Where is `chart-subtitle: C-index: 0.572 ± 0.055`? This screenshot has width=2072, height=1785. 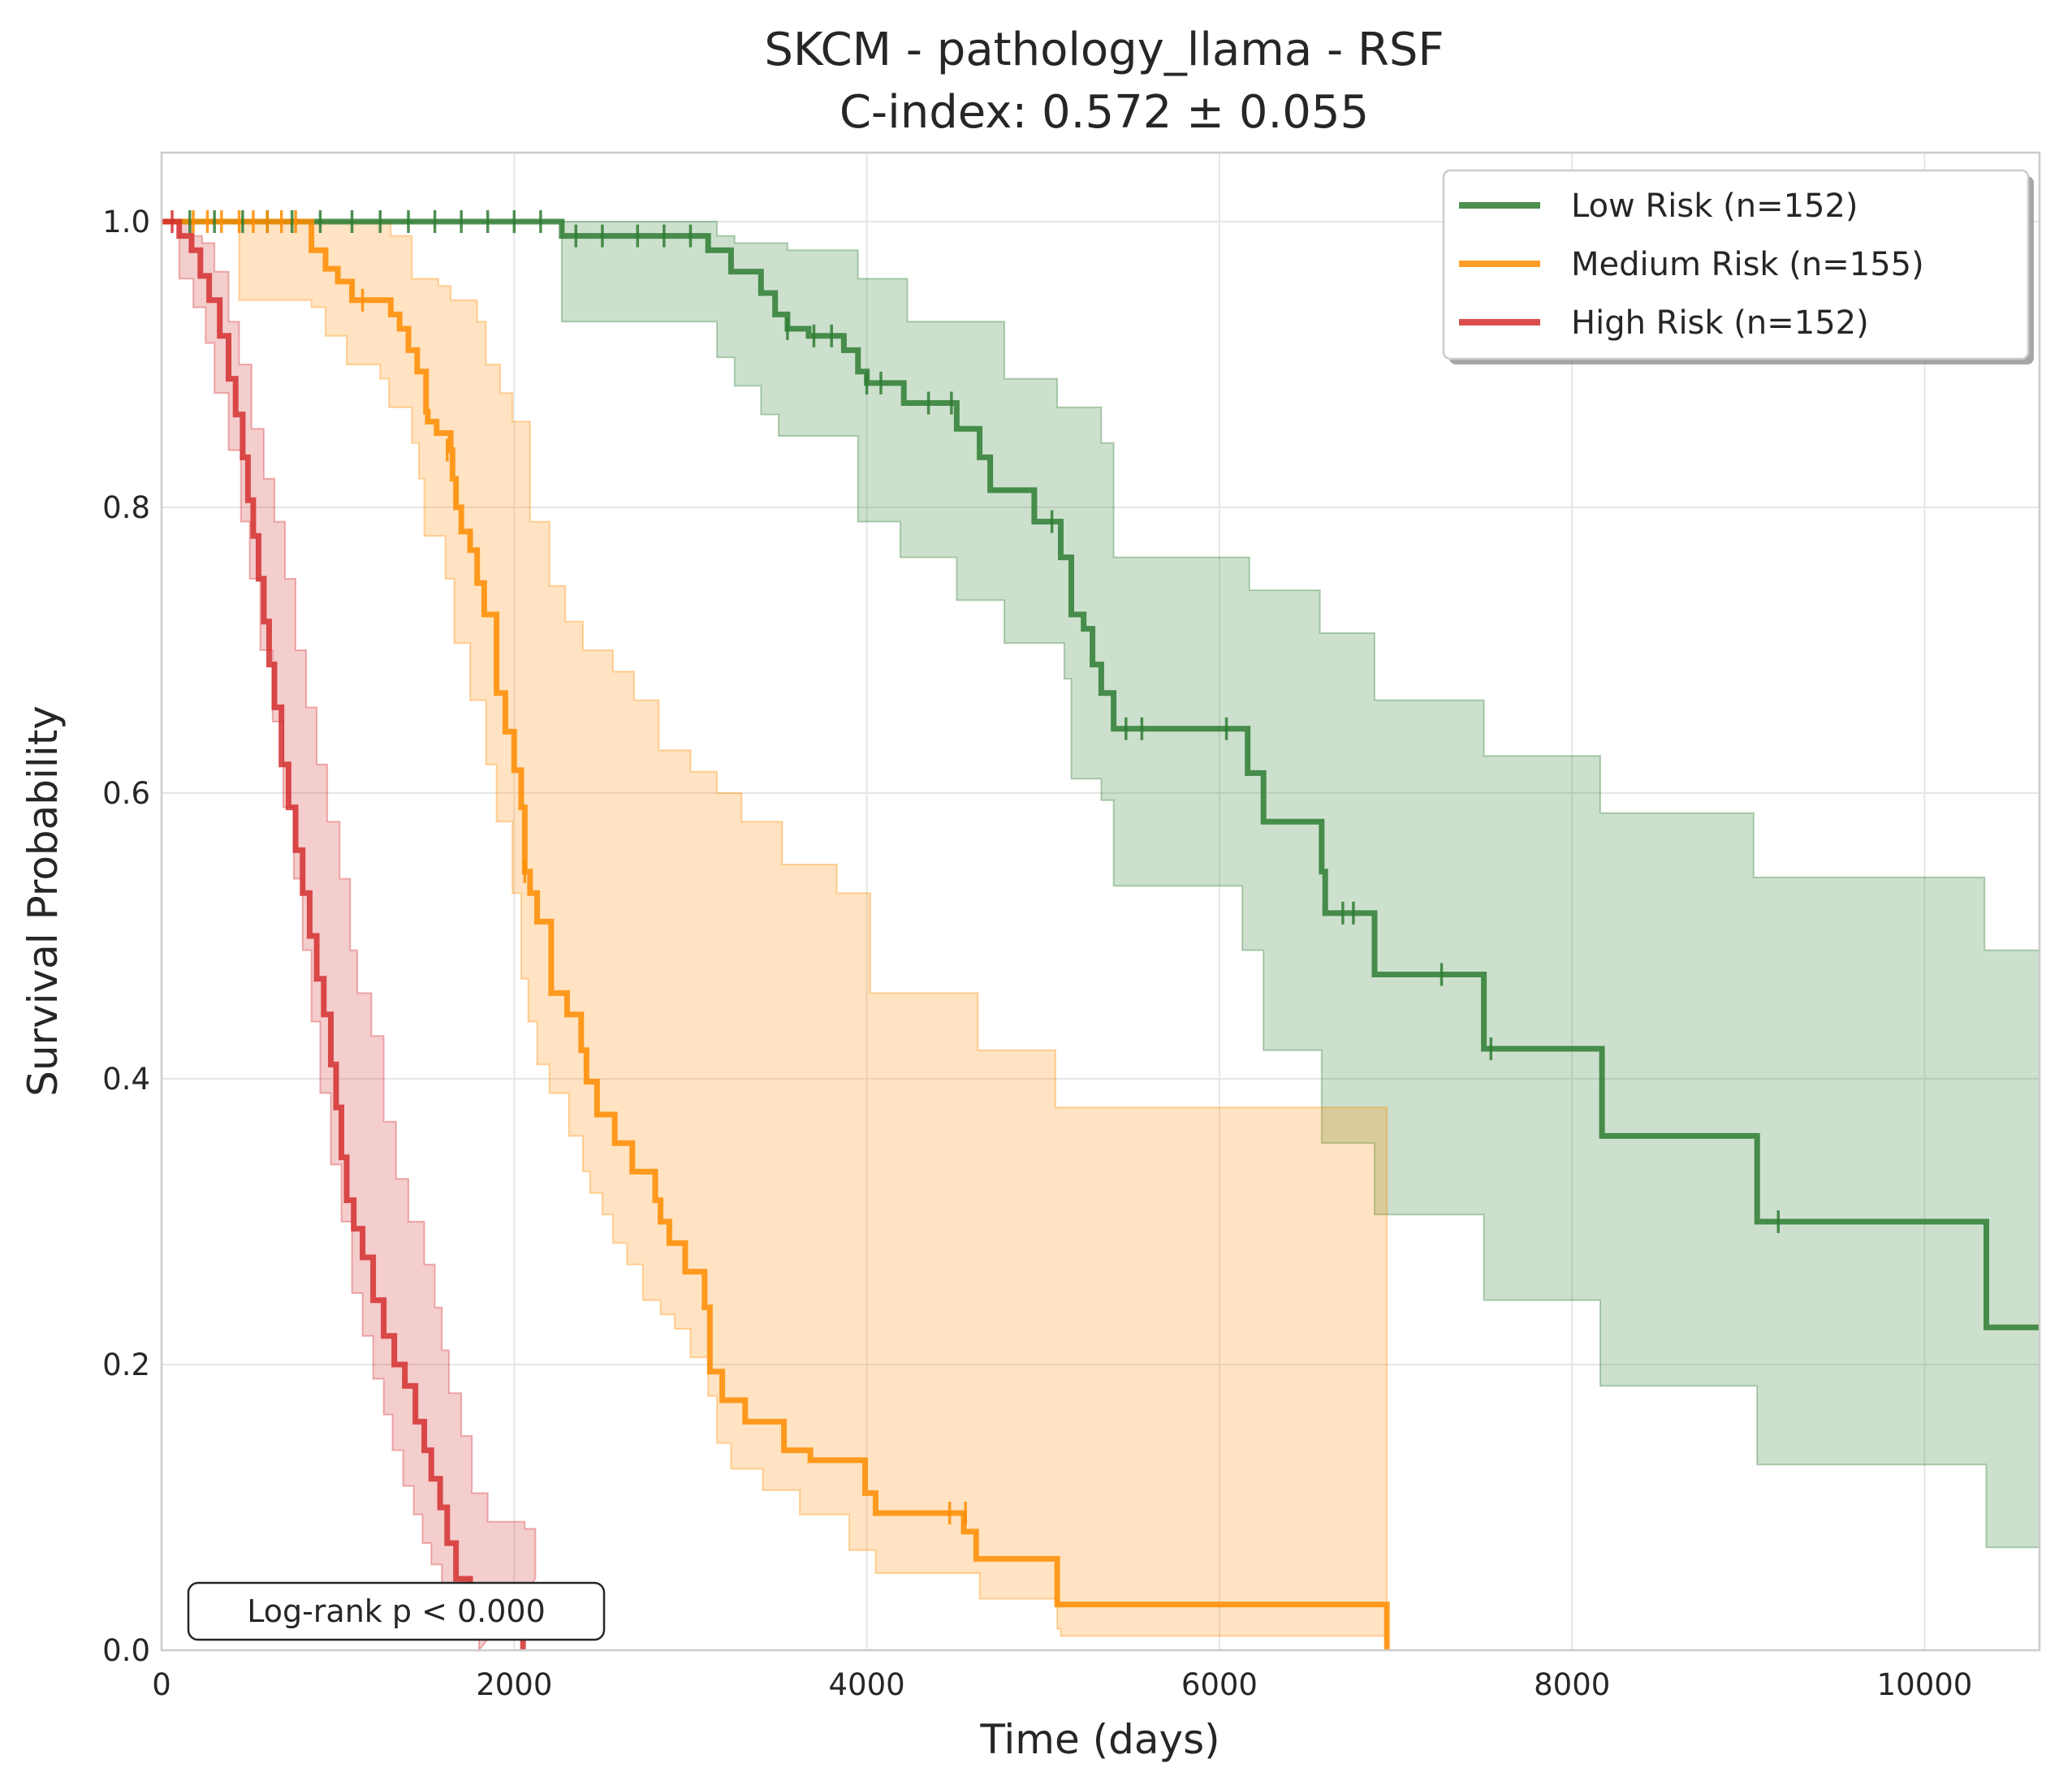 chart-subtitle: C-index: 0.572 ± 0.055 is located at coordinates (1104, 113).